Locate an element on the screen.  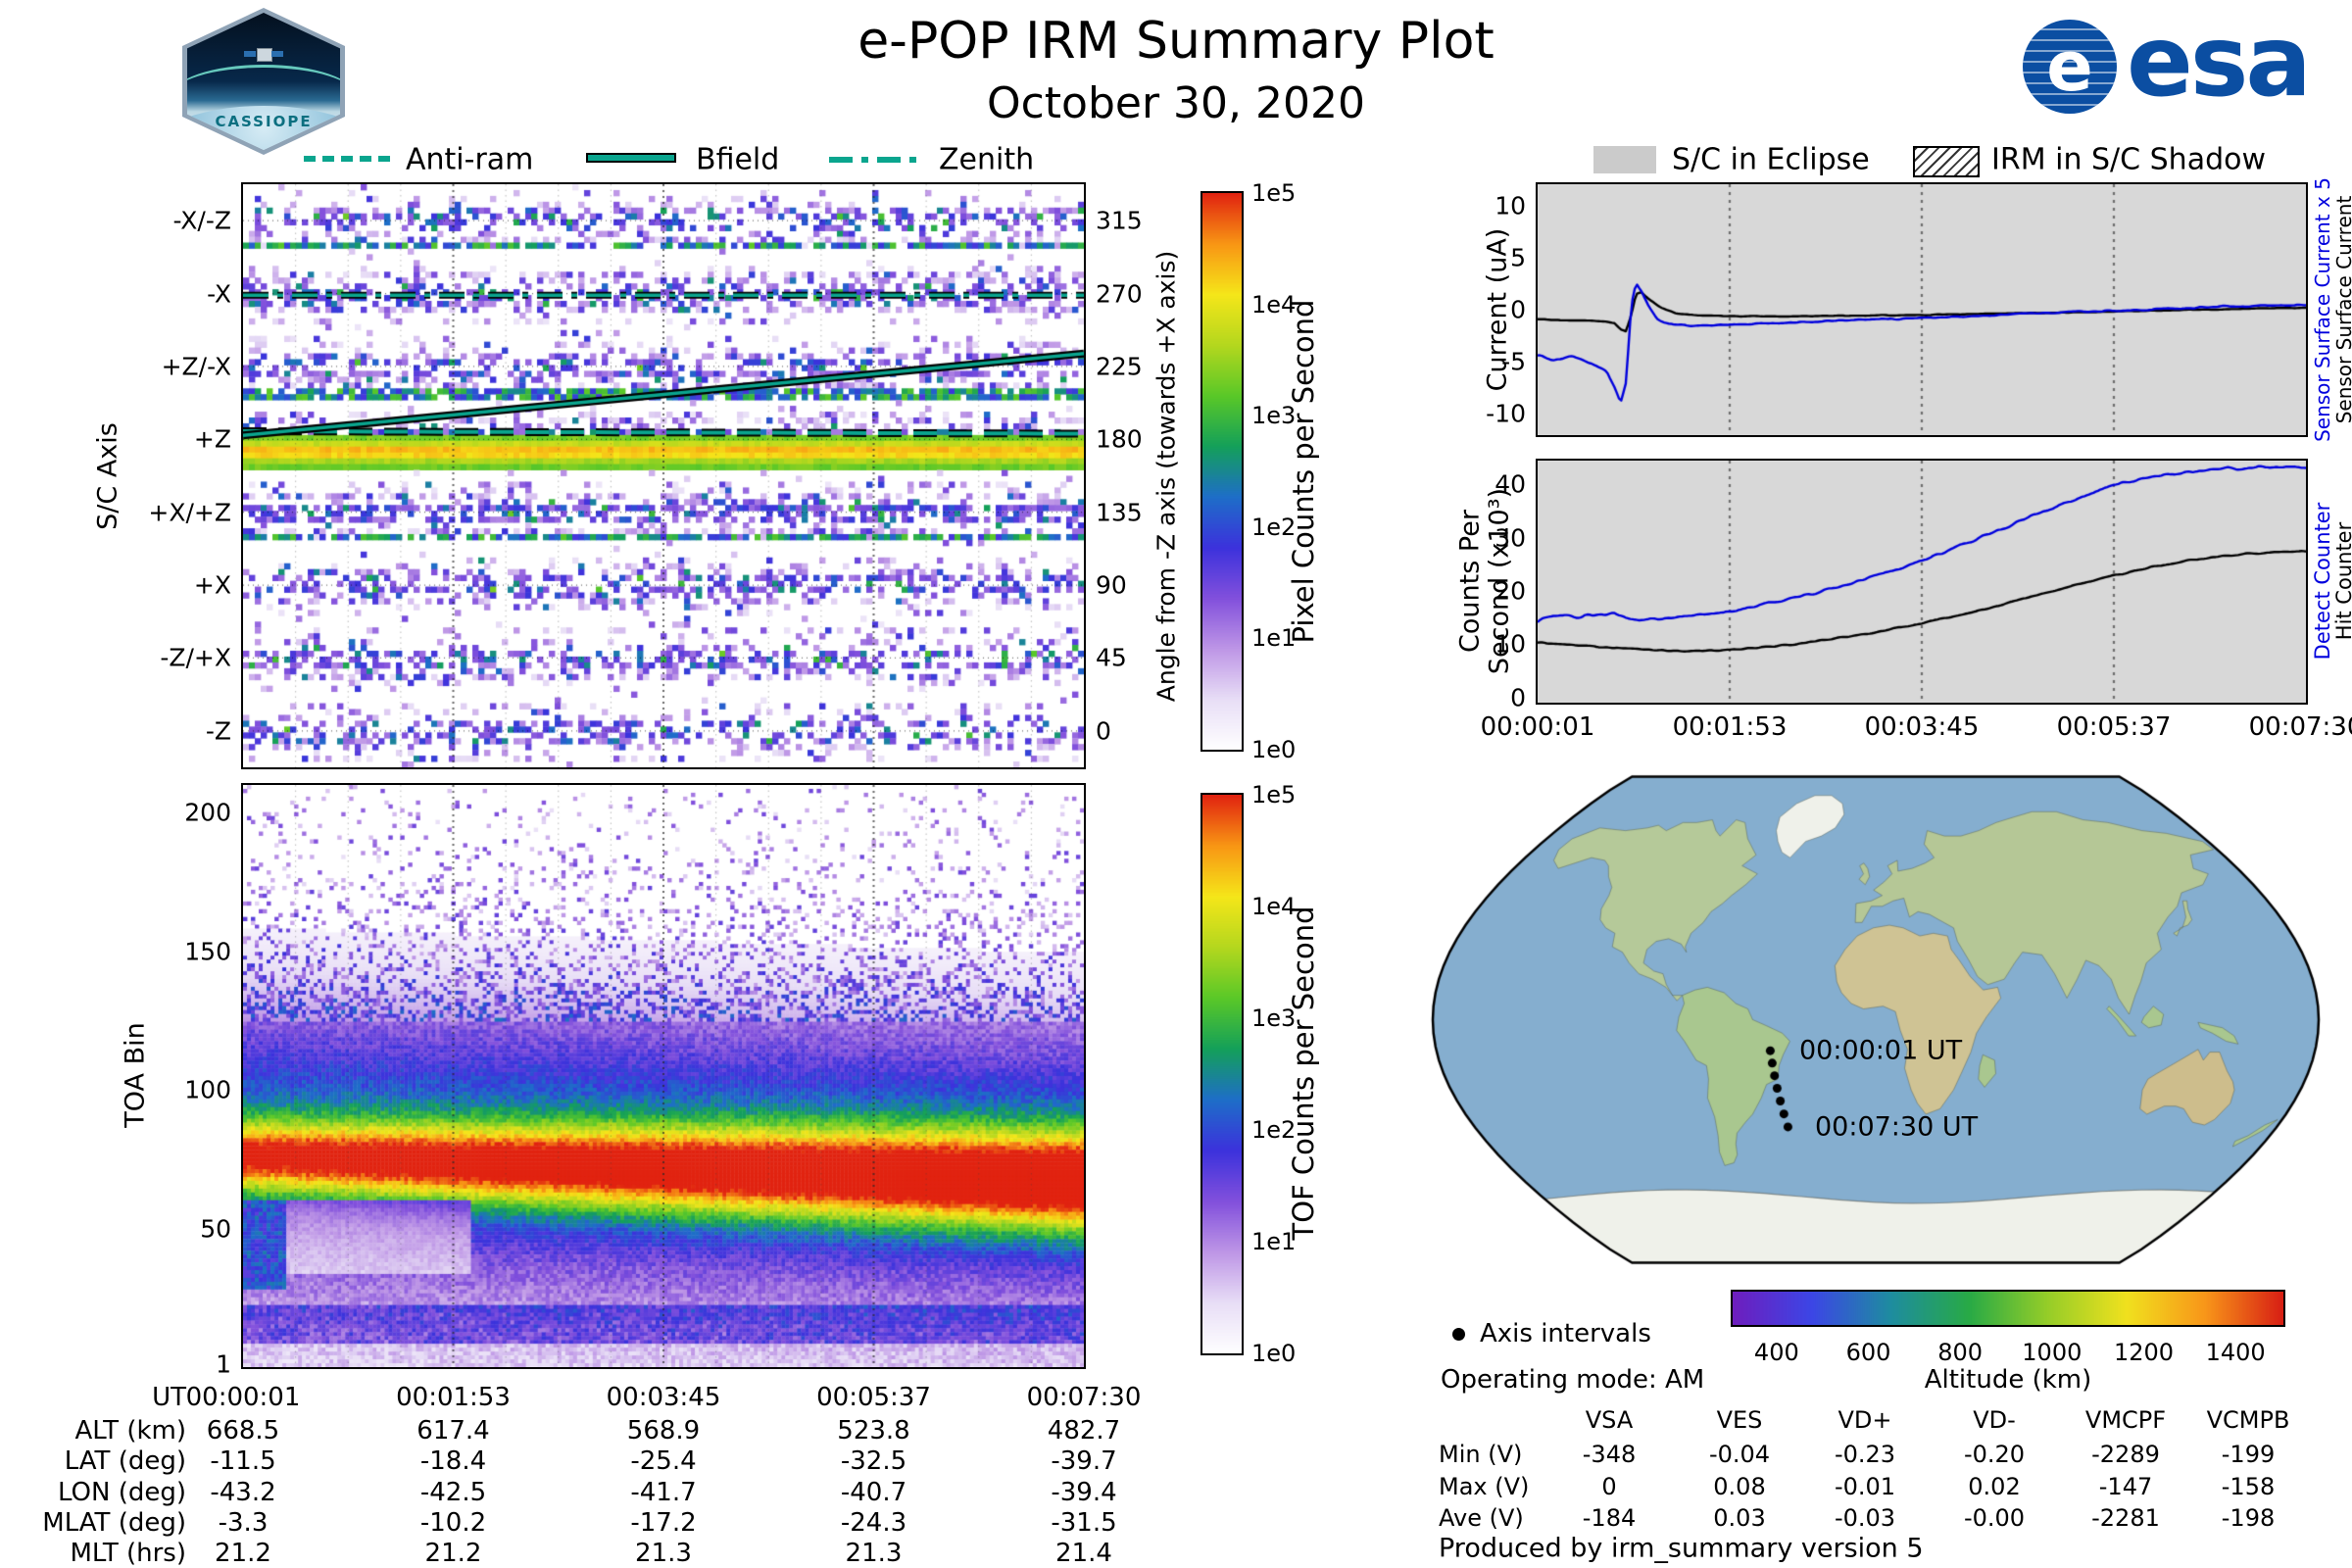
legend-zenith-label: Zenith is located at coordinates (987, 159).